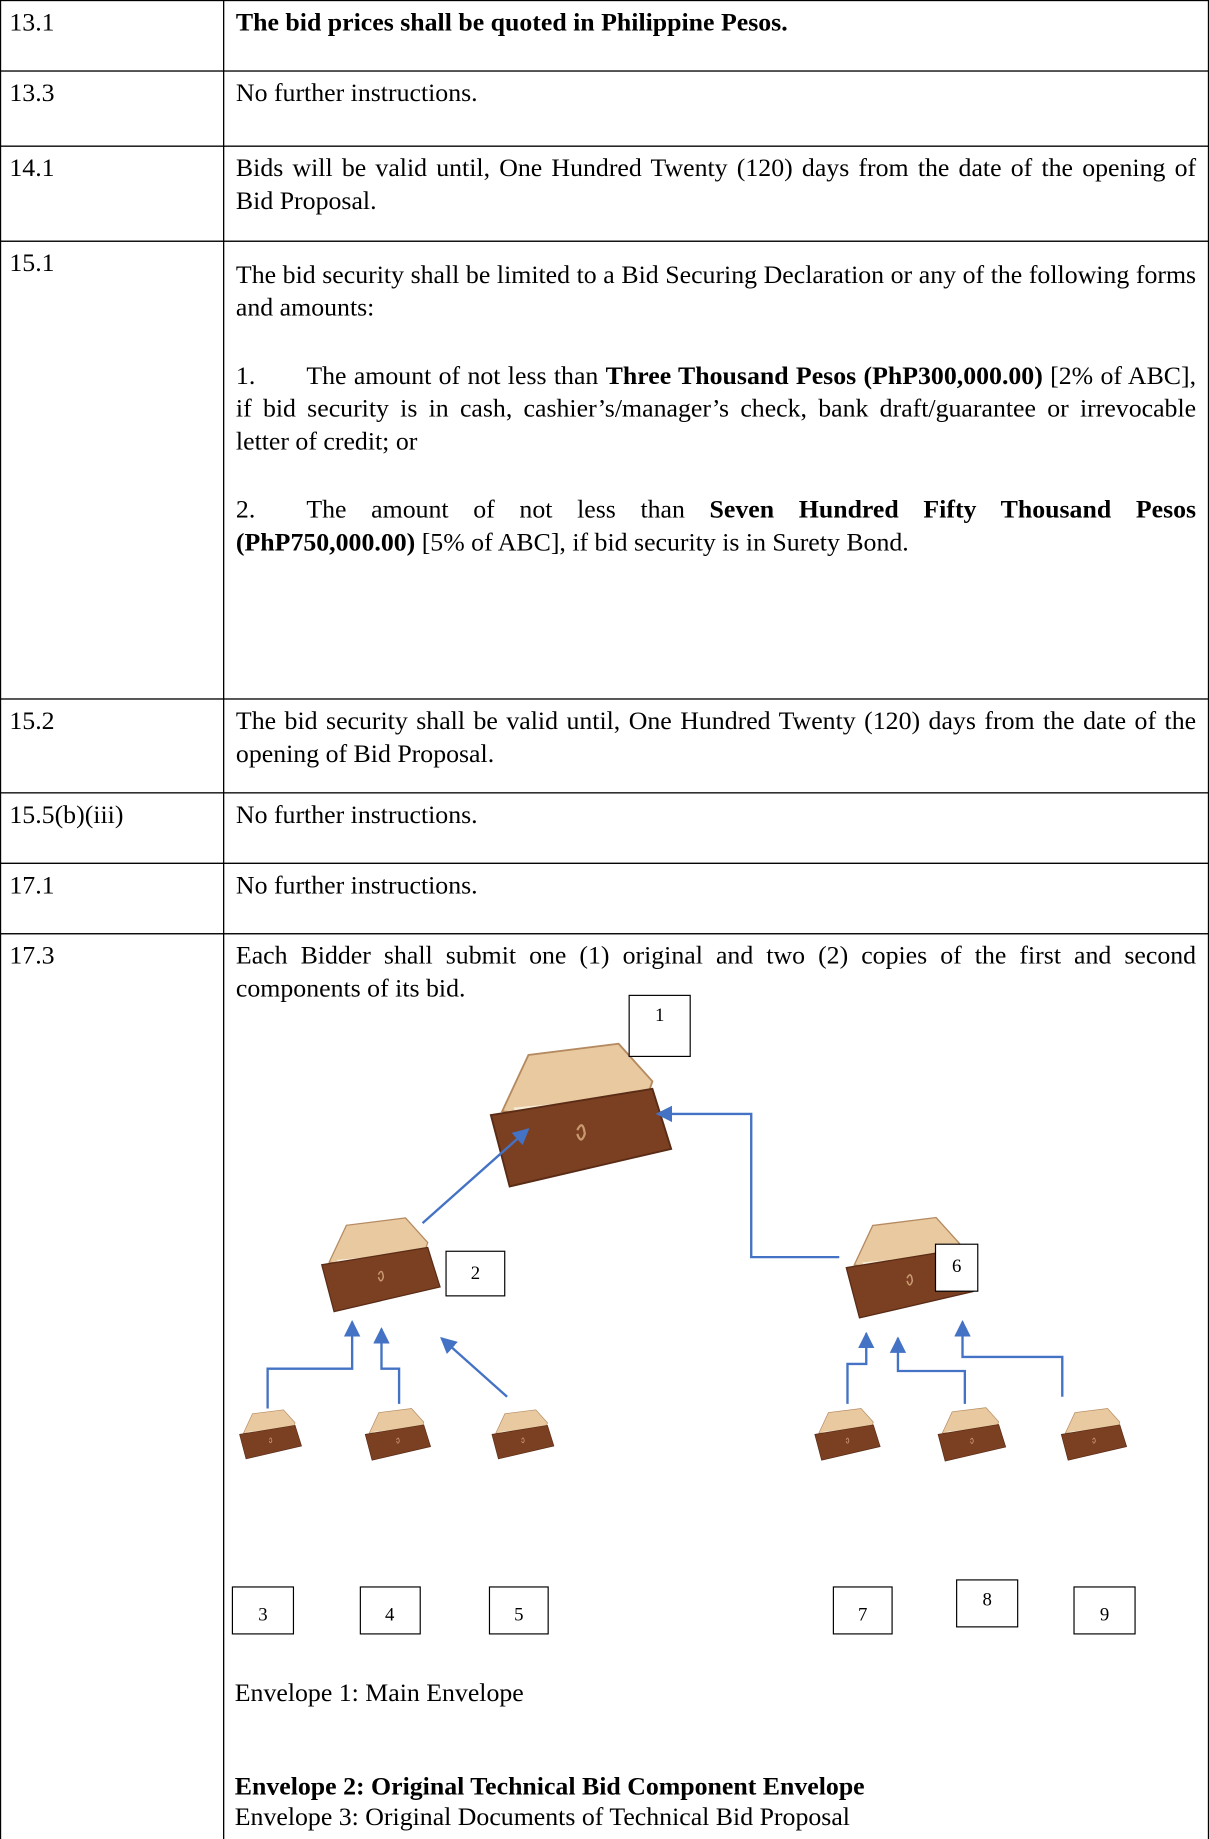 Image resolution: width=1209 pixels, height=1839 pixels. I want to click on arrows, so click(665, 1257).